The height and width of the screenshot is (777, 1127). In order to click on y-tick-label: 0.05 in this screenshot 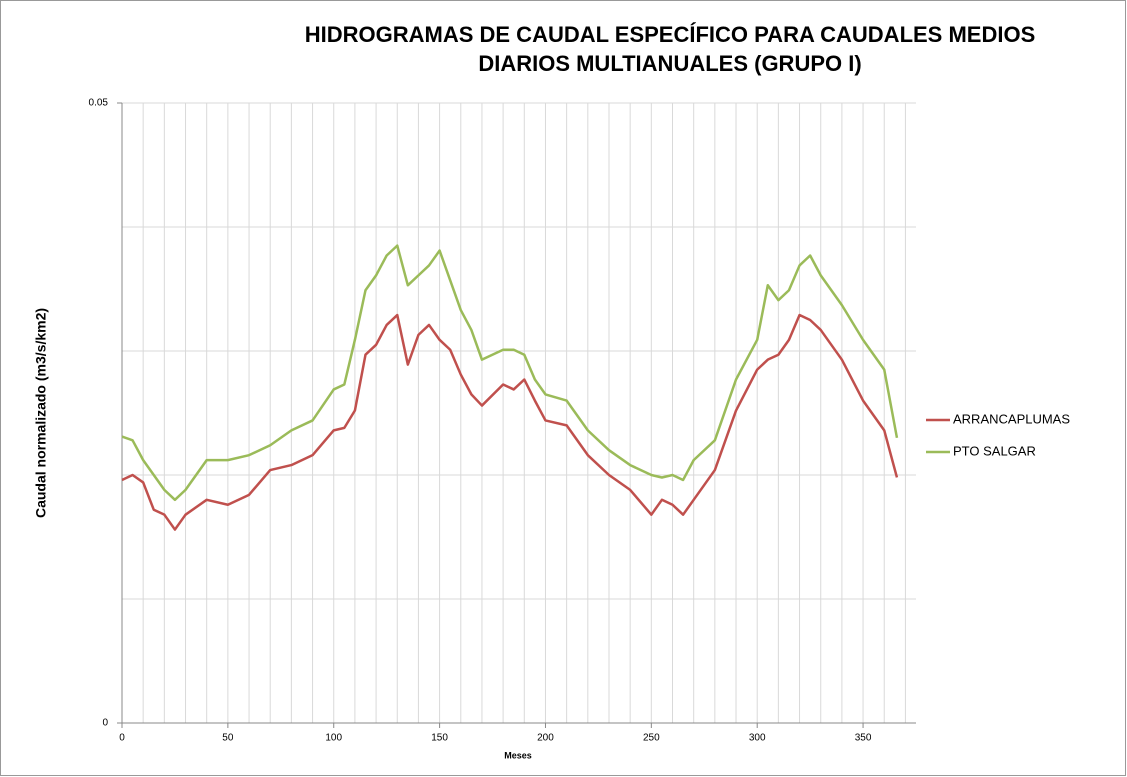, I will do `click(99, 103)`.